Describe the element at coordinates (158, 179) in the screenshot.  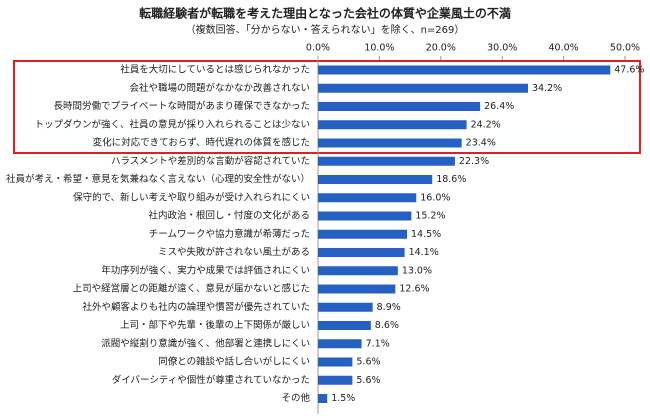
I see `y-tick-label: 社員が考え・希望・意見を気兼ねなく言えない（心理的安全性がない）` at that location.